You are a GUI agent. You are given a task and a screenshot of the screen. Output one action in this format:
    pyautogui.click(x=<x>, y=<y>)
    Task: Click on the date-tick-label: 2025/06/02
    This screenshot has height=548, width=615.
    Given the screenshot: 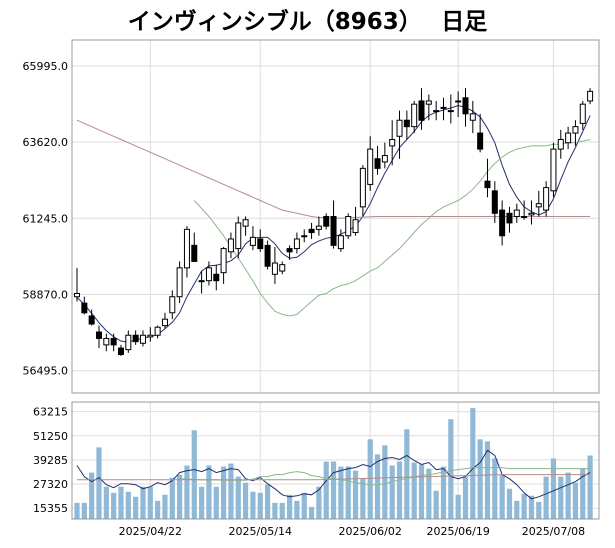 What is the action you would take?
    pyautogui.click(x=369, y=531)
    